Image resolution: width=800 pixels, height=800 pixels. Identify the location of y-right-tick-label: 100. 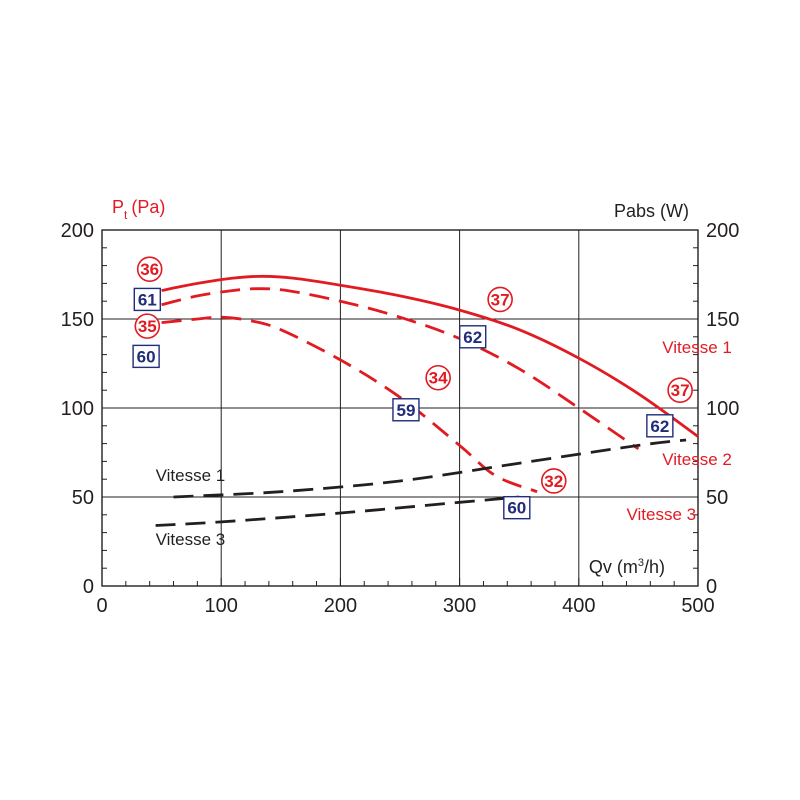
(722, 409).